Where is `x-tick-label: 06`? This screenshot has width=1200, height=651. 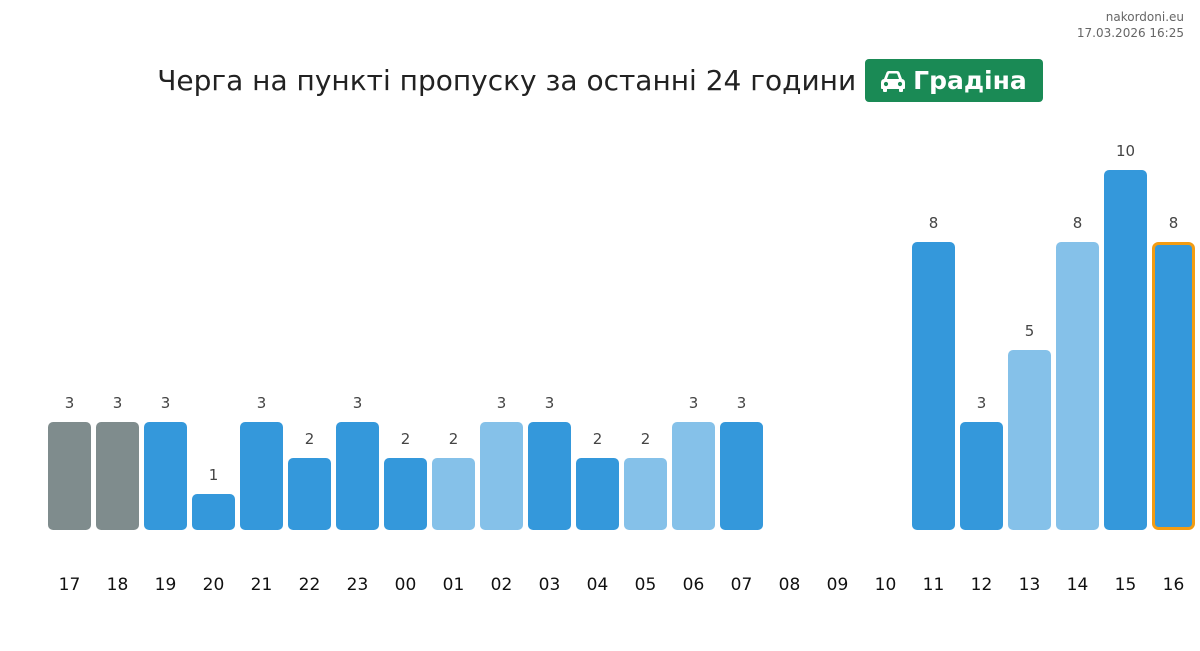
x-tick-label: 06 is located at coordinates (694, 585).